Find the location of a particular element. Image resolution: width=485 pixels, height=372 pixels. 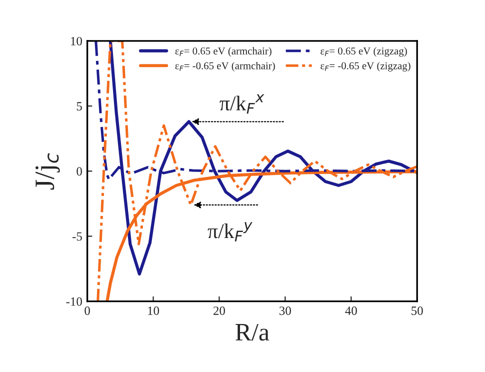

legend-label: ε$_{F}$= 0.65 eV (armchair) is located at coordinates (223, 52).